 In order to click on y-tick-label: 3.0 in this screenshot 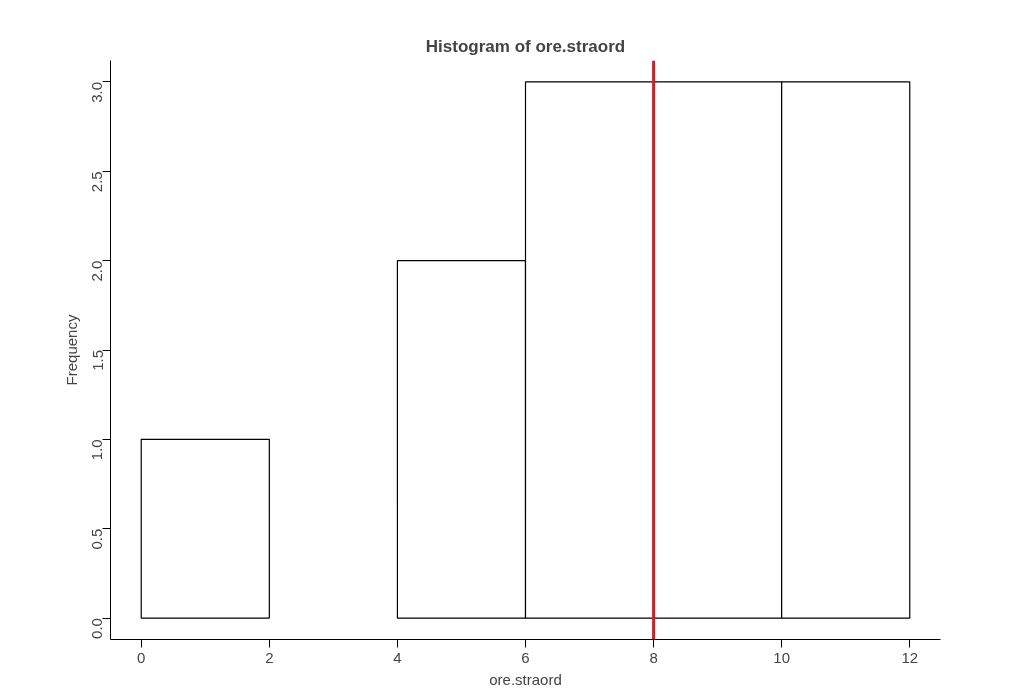, I will do `click(97, 92)`.